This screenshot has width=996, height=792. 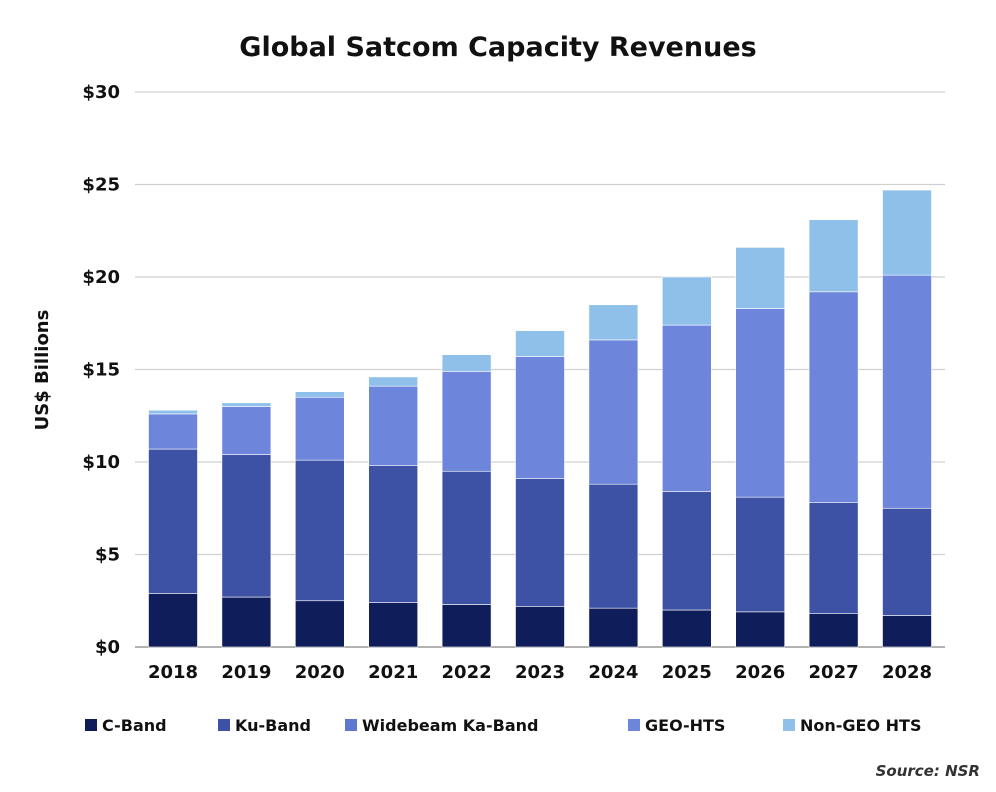 What do you see at coordinates (685, 725) in the screenshot?
I see `legend-label: GEO-HTS` at bounding box center [685, 725].